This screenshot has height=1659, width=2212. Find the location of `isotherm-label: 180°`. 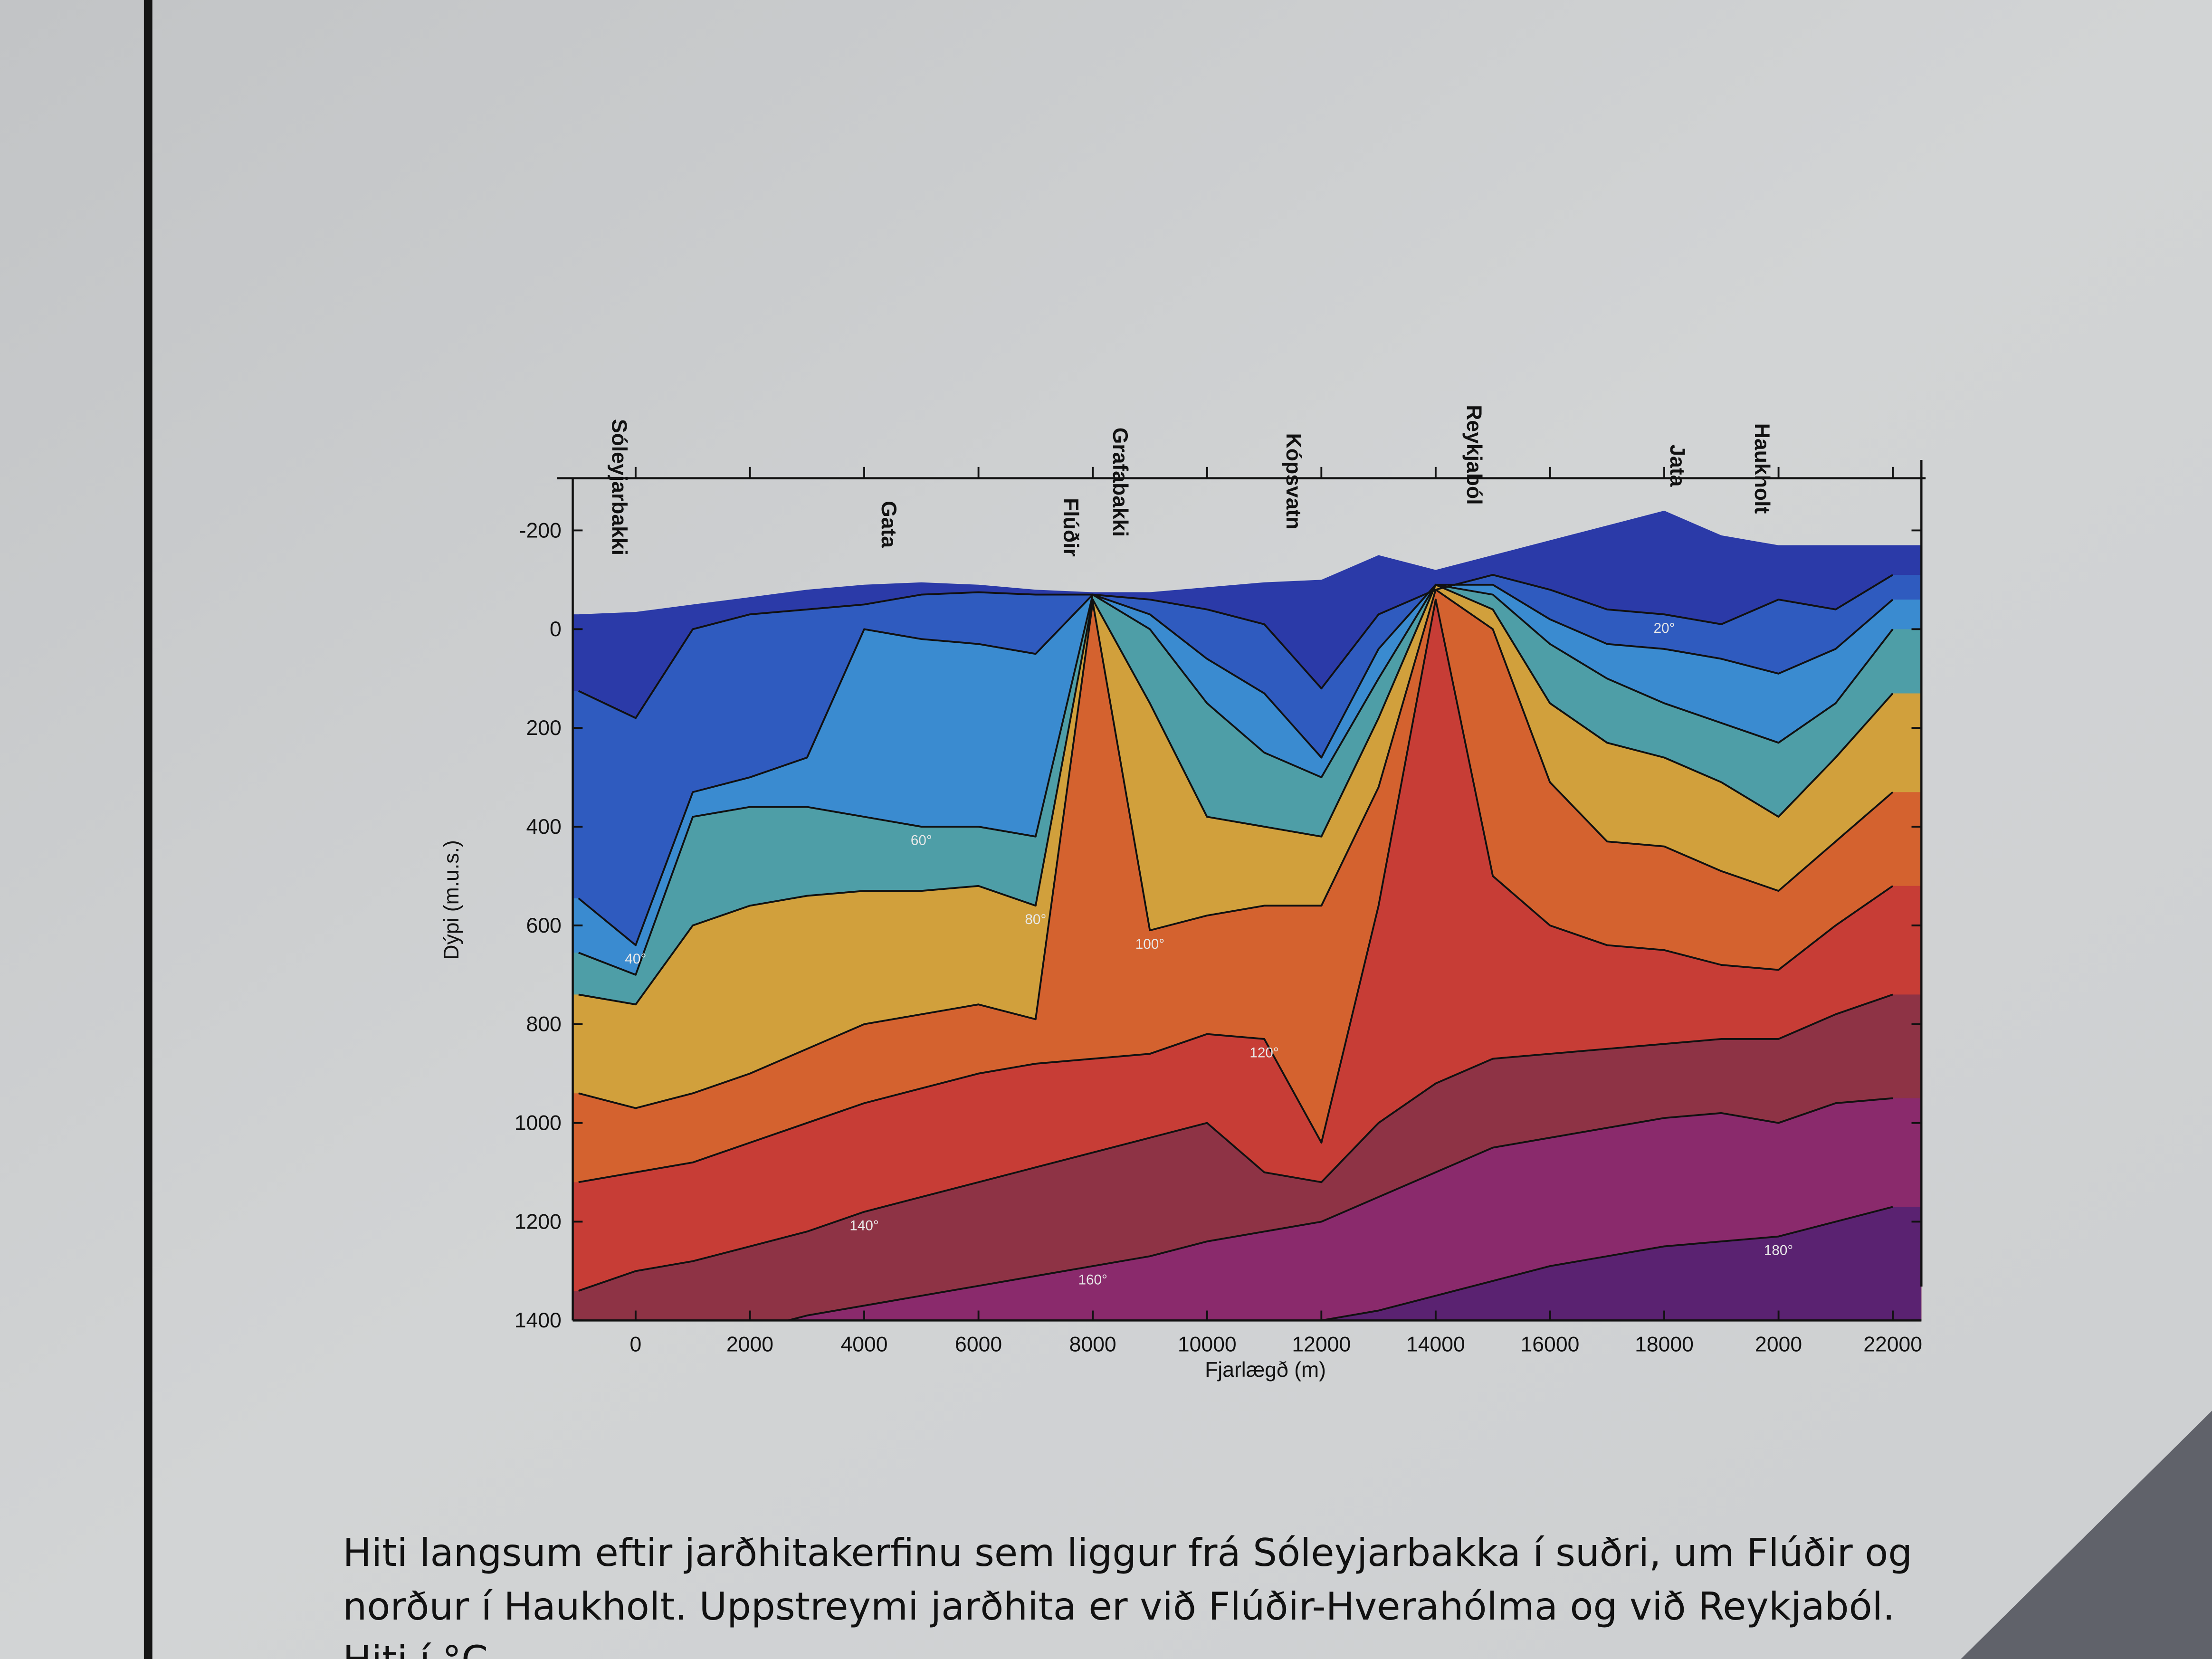

isotherm-label: 180° is located at coordinates (1778, 1250).